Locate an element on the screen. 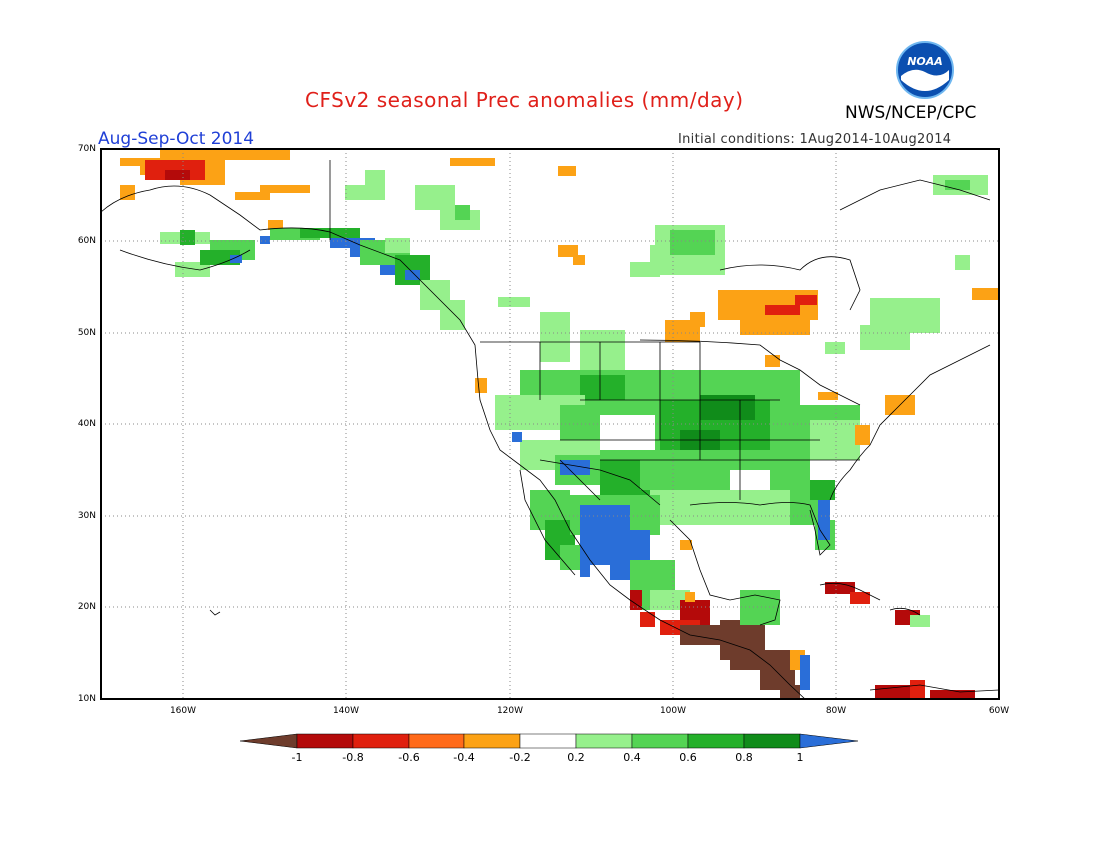  colorbar-neg06-neg04 is located at coordinates (436, 741).